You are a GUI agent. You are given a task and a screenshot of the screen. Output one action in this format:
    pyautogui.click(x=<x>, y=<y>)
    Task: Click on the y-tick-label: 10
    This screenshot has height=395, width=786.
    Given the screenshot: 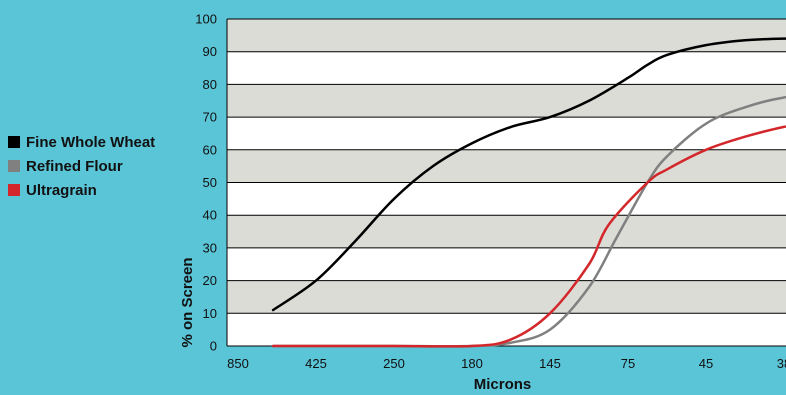 What is the action you would take?
    pyautogui.click(x=210, y=313)
    